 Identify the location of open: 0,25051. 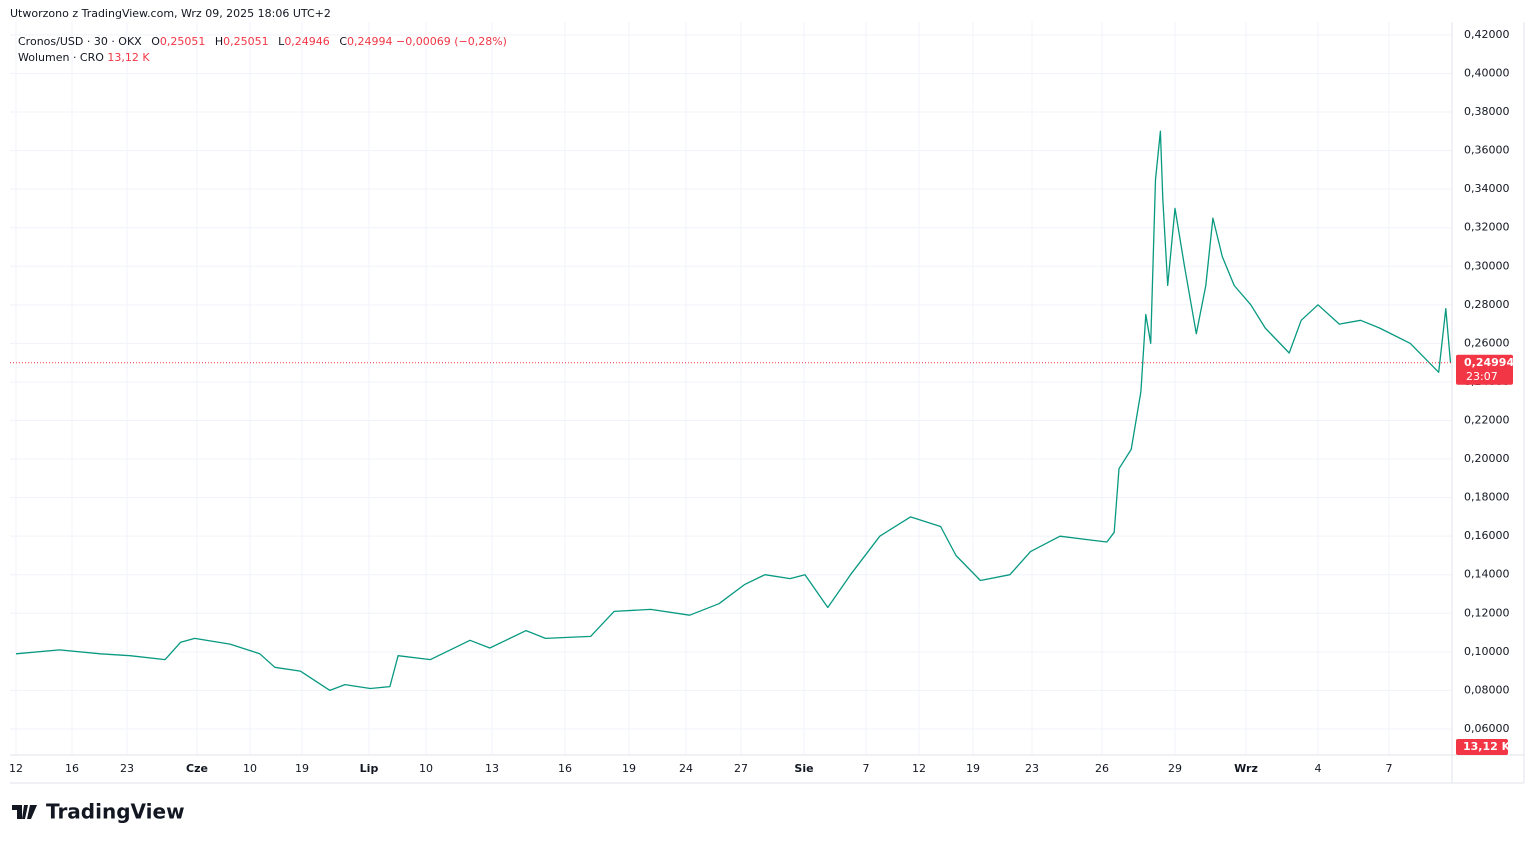
(183, 41).